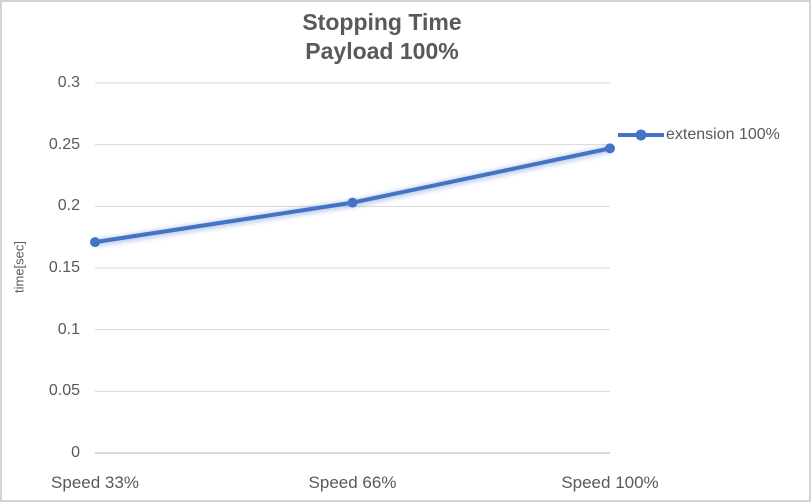  What do you see at coordinates (382, 37) in the screenshot?
I see `chart-title: Stopping Time Payload 100%` at bounding box center [382, 37].